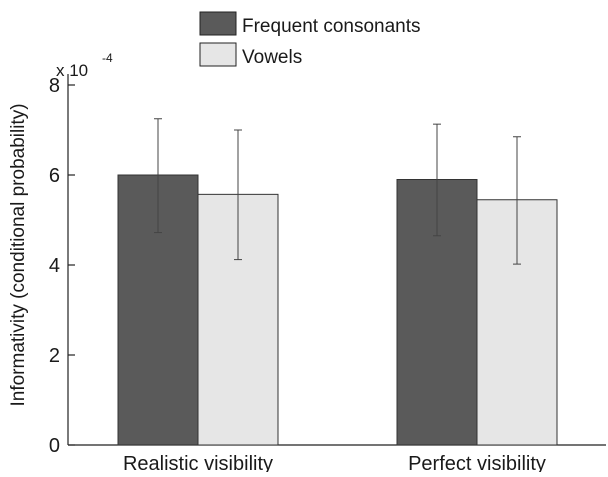  Describe the element at coordinates (62, 266) in the screenshot. I see `y-ticks: 0 2 4 6 8` at that location.